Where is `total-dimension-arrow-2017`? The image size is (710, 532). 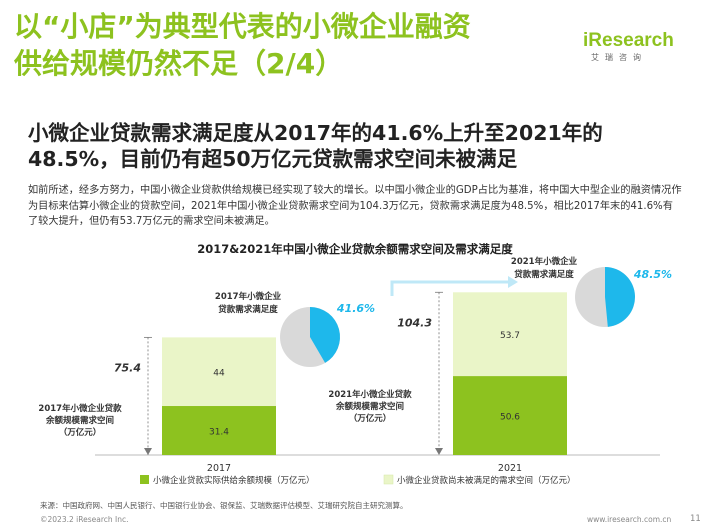 total-dimension-arrow-2017 is located at coordinates (148, 451).